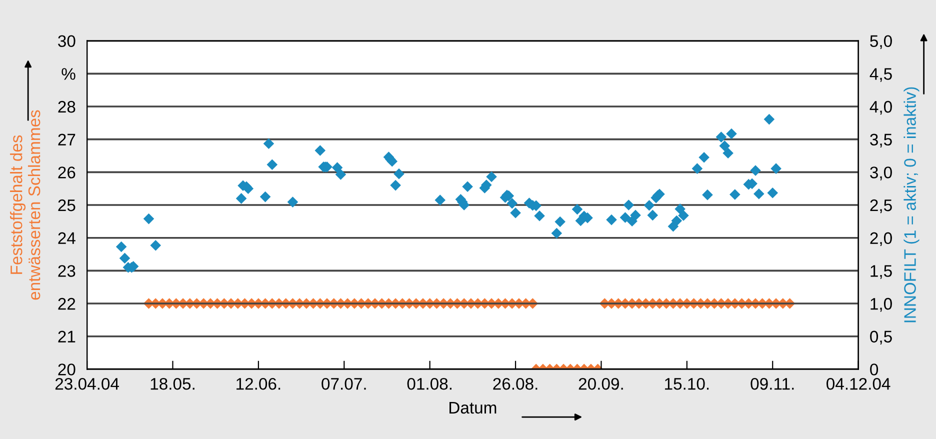 The width and height of the screenshot is (936, 439). What do you see at coordinates (687, 384) in the screenshot?
I see `x-tick-label: 15.10.` at bounding box center [687, 384].